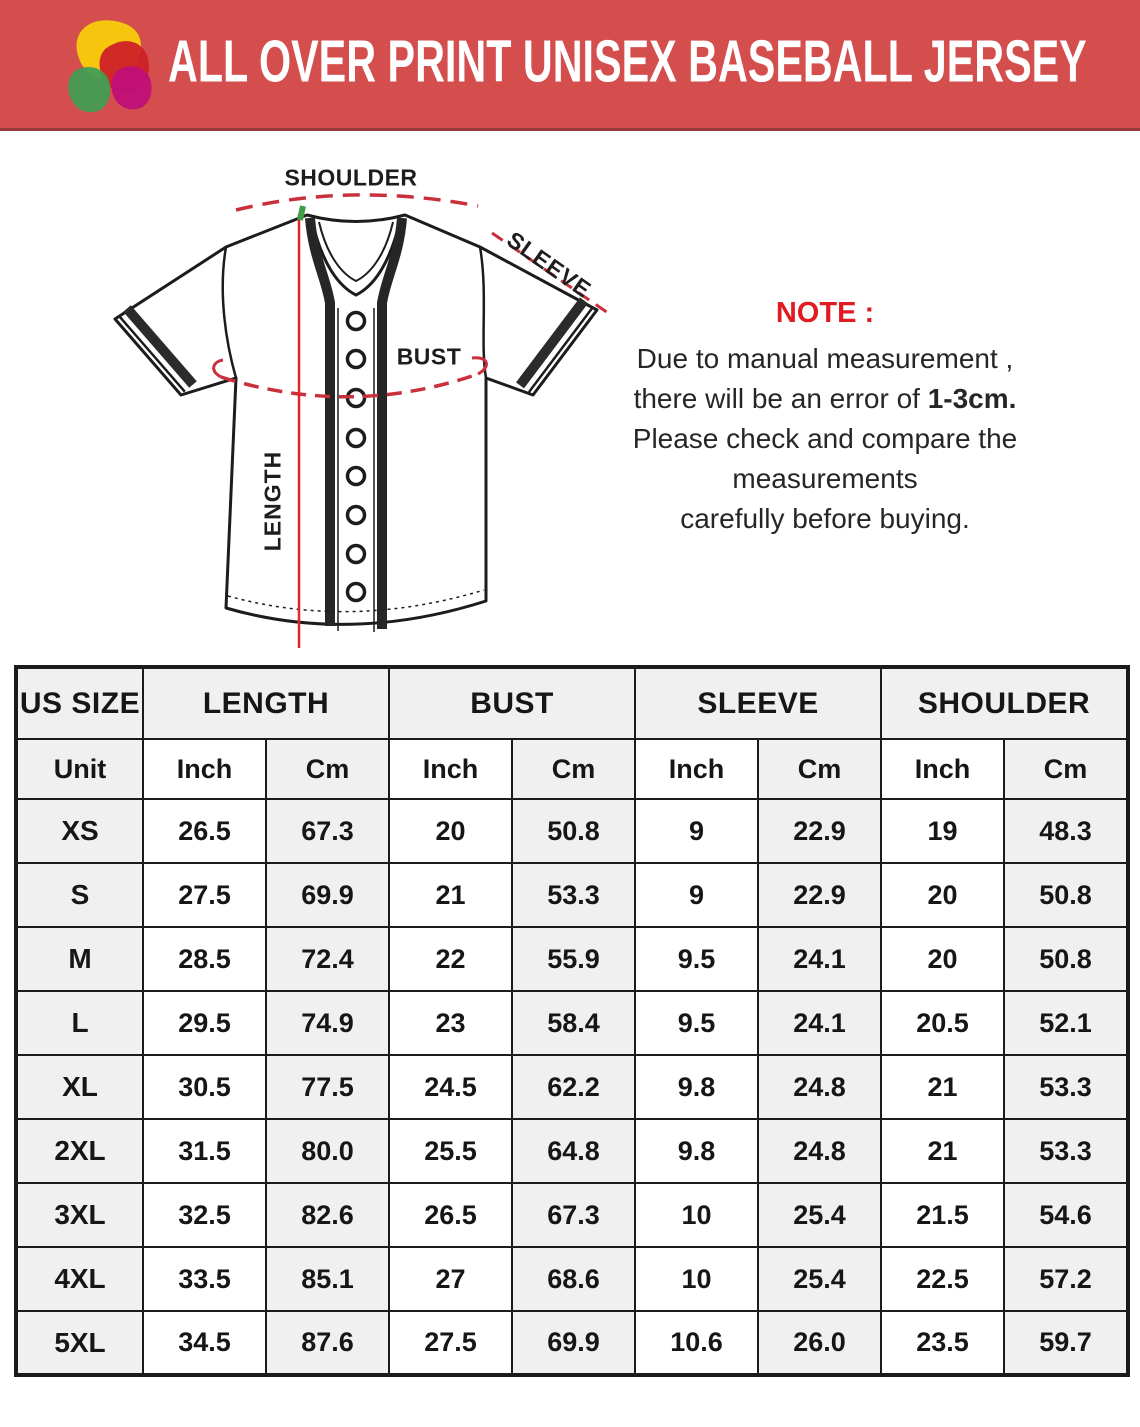 This screenshot has height=1427, width=1140. I want to click on table-cell: 32.5, so click(204, 1215).